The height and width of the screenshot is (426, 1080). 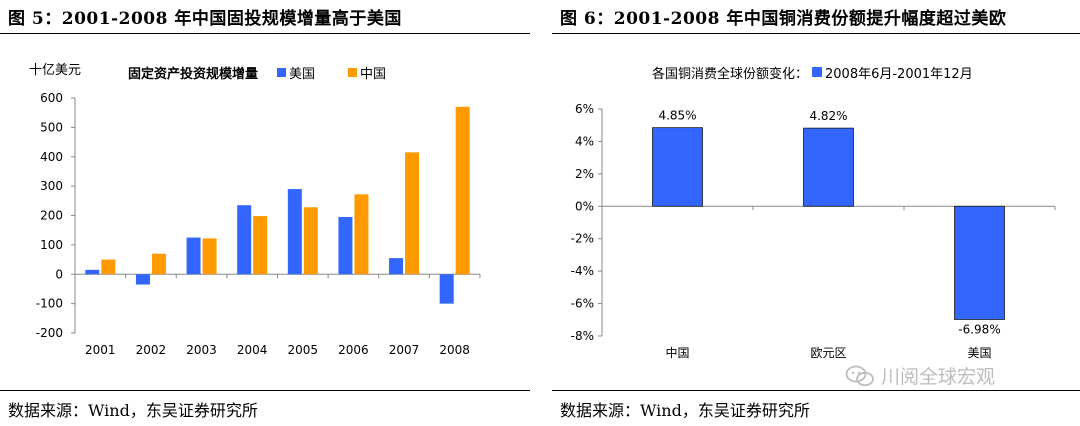 I want to click on x-tick-label: 中国, so click(x=677, y=352).